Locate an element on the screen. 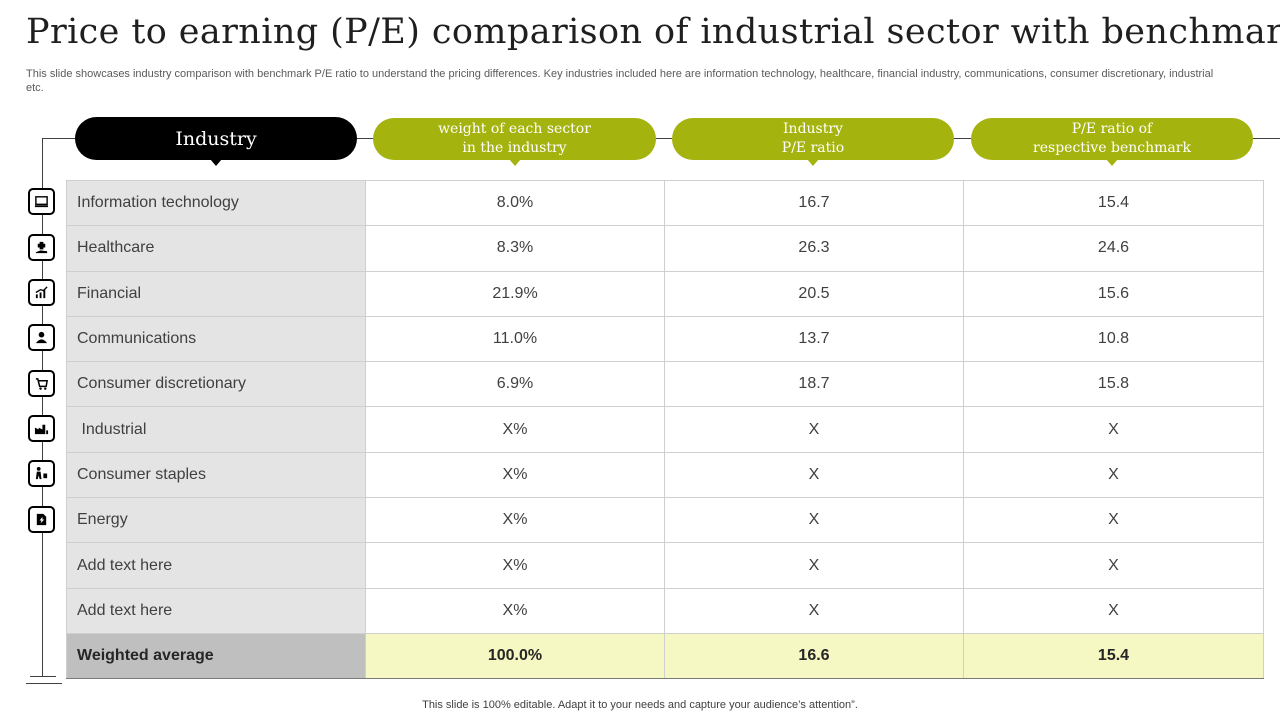  header-pe-ratio: Industry P/E ratio is located at coordinates (813, 142).